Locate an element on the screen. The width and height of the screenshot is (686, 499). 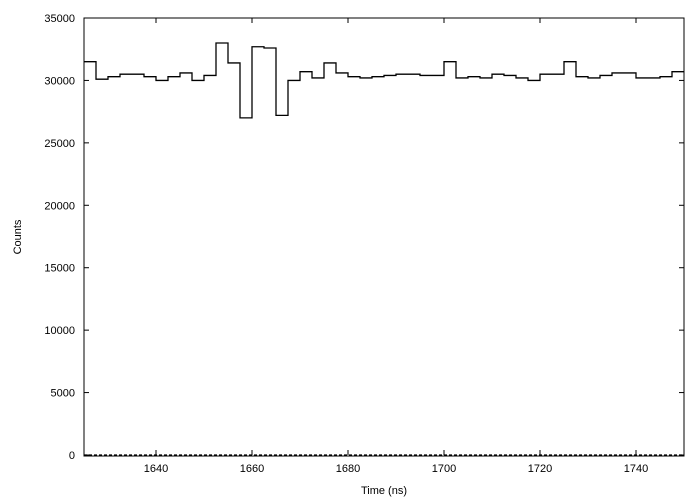
y-axis-label: Counts is located at coordinates (18, 236).